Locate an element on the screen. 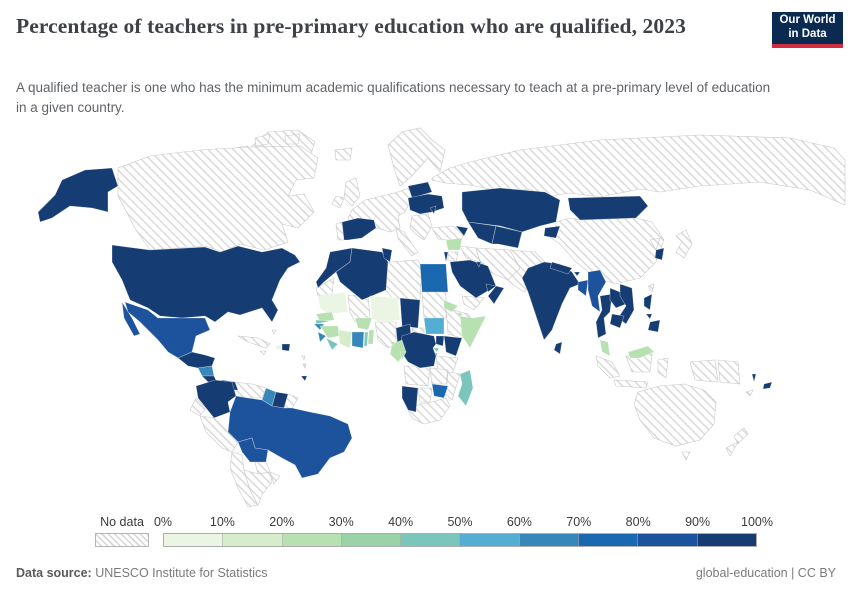  country-south-sudan is located at coordinates (434, 326).